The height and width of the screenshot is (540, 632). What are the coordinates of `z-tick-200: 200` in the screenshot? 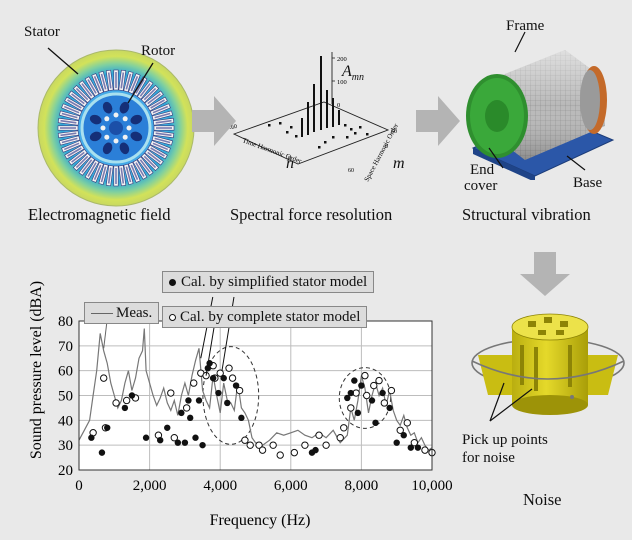 It's located at (342, 59).